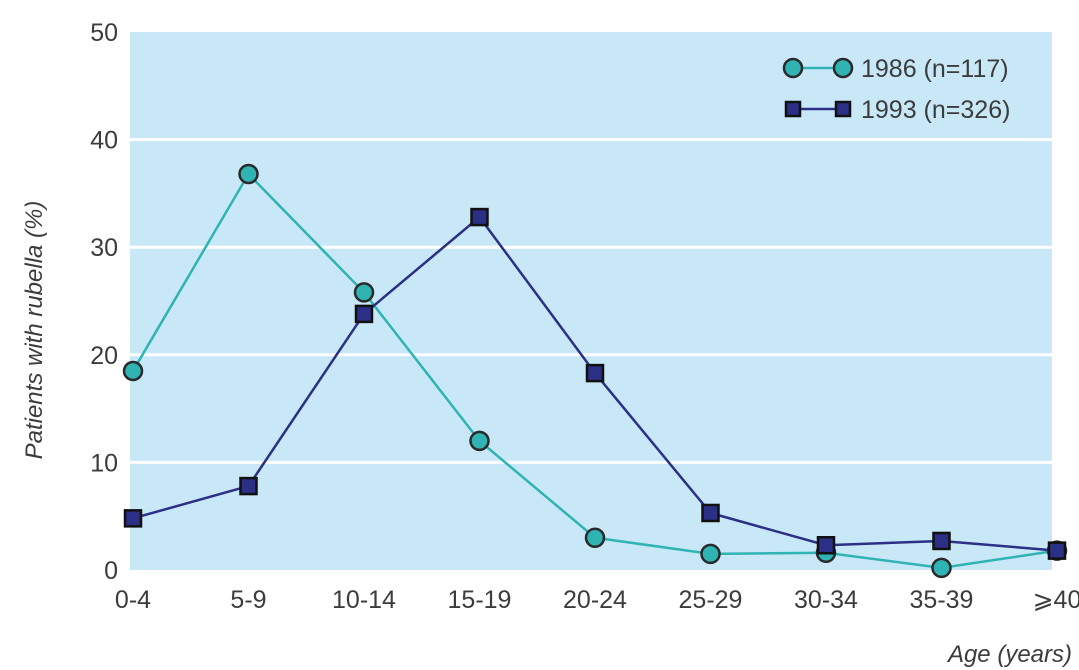 The width and height of the screenshot is (1079, 670). Describe the element at coordinates (1009, 654) in the screenshot. I see `x-axis-label: Age (years)` at that location.